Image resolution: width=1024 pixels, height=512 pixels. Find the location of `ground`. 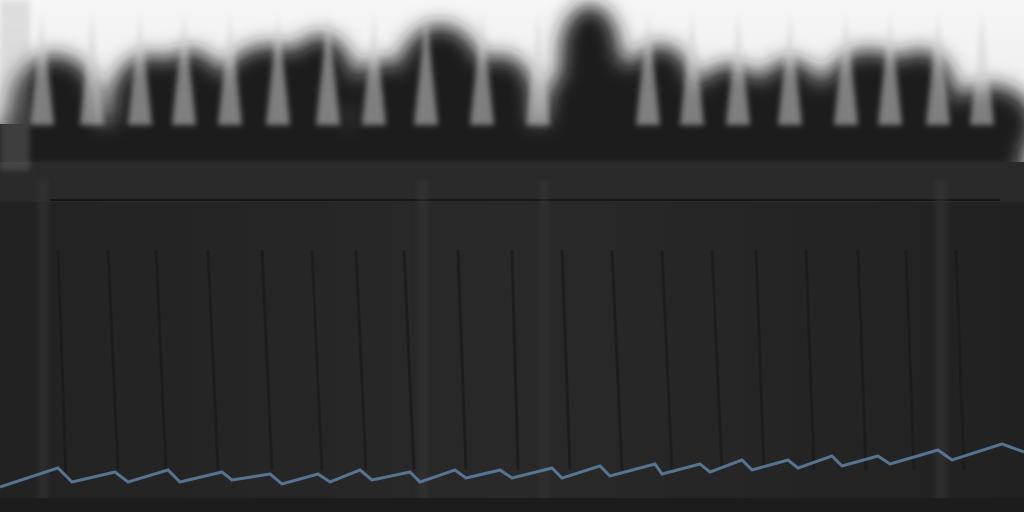

ground is located at coordinates (512, 505).